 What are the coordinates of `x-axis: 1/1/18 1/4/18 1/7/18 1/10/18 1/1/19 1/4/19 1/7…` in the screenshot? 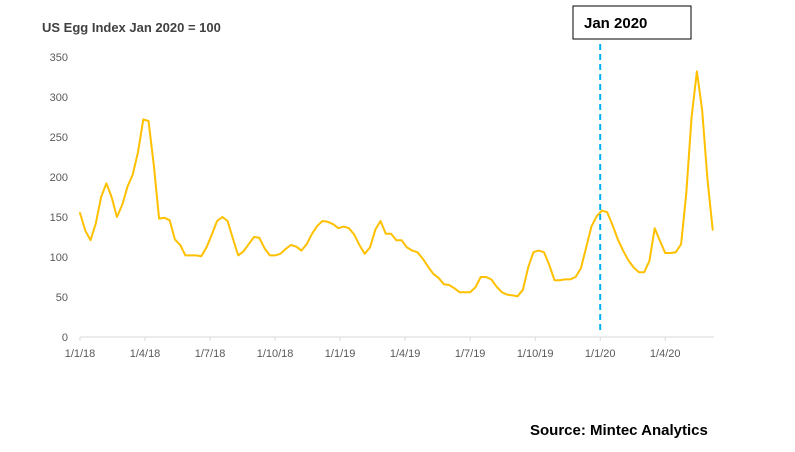 It's located at (389, 348).